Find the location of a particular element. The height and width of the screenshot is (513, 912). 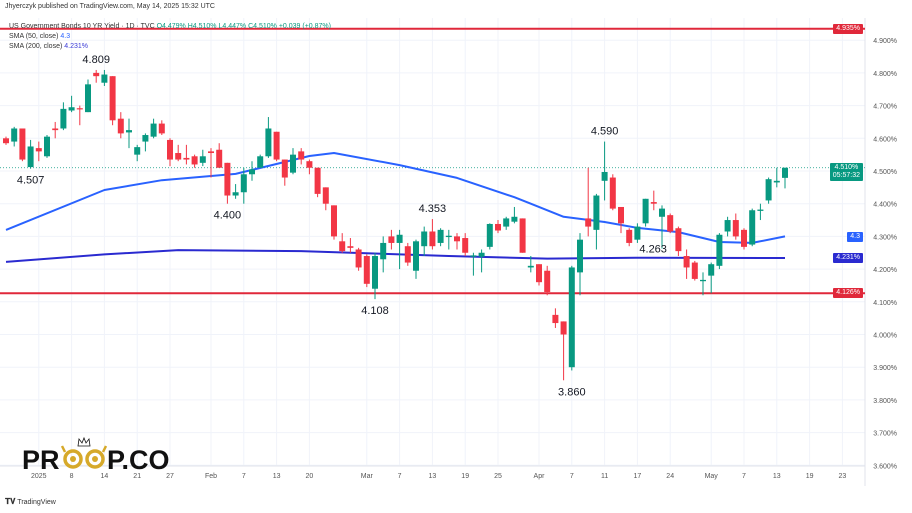

last-price: 4.510% is located at coordinates (846, 167).